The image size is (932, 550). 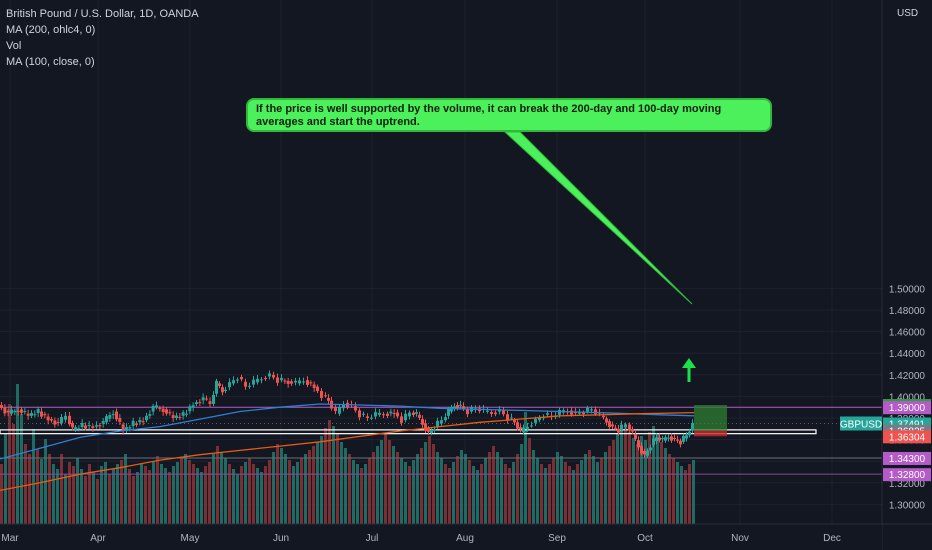 What do you see at coordinates (907, 484) in the screenshot?
I see `y-tick-label: 1.32000` at bounding box center [907, 484].